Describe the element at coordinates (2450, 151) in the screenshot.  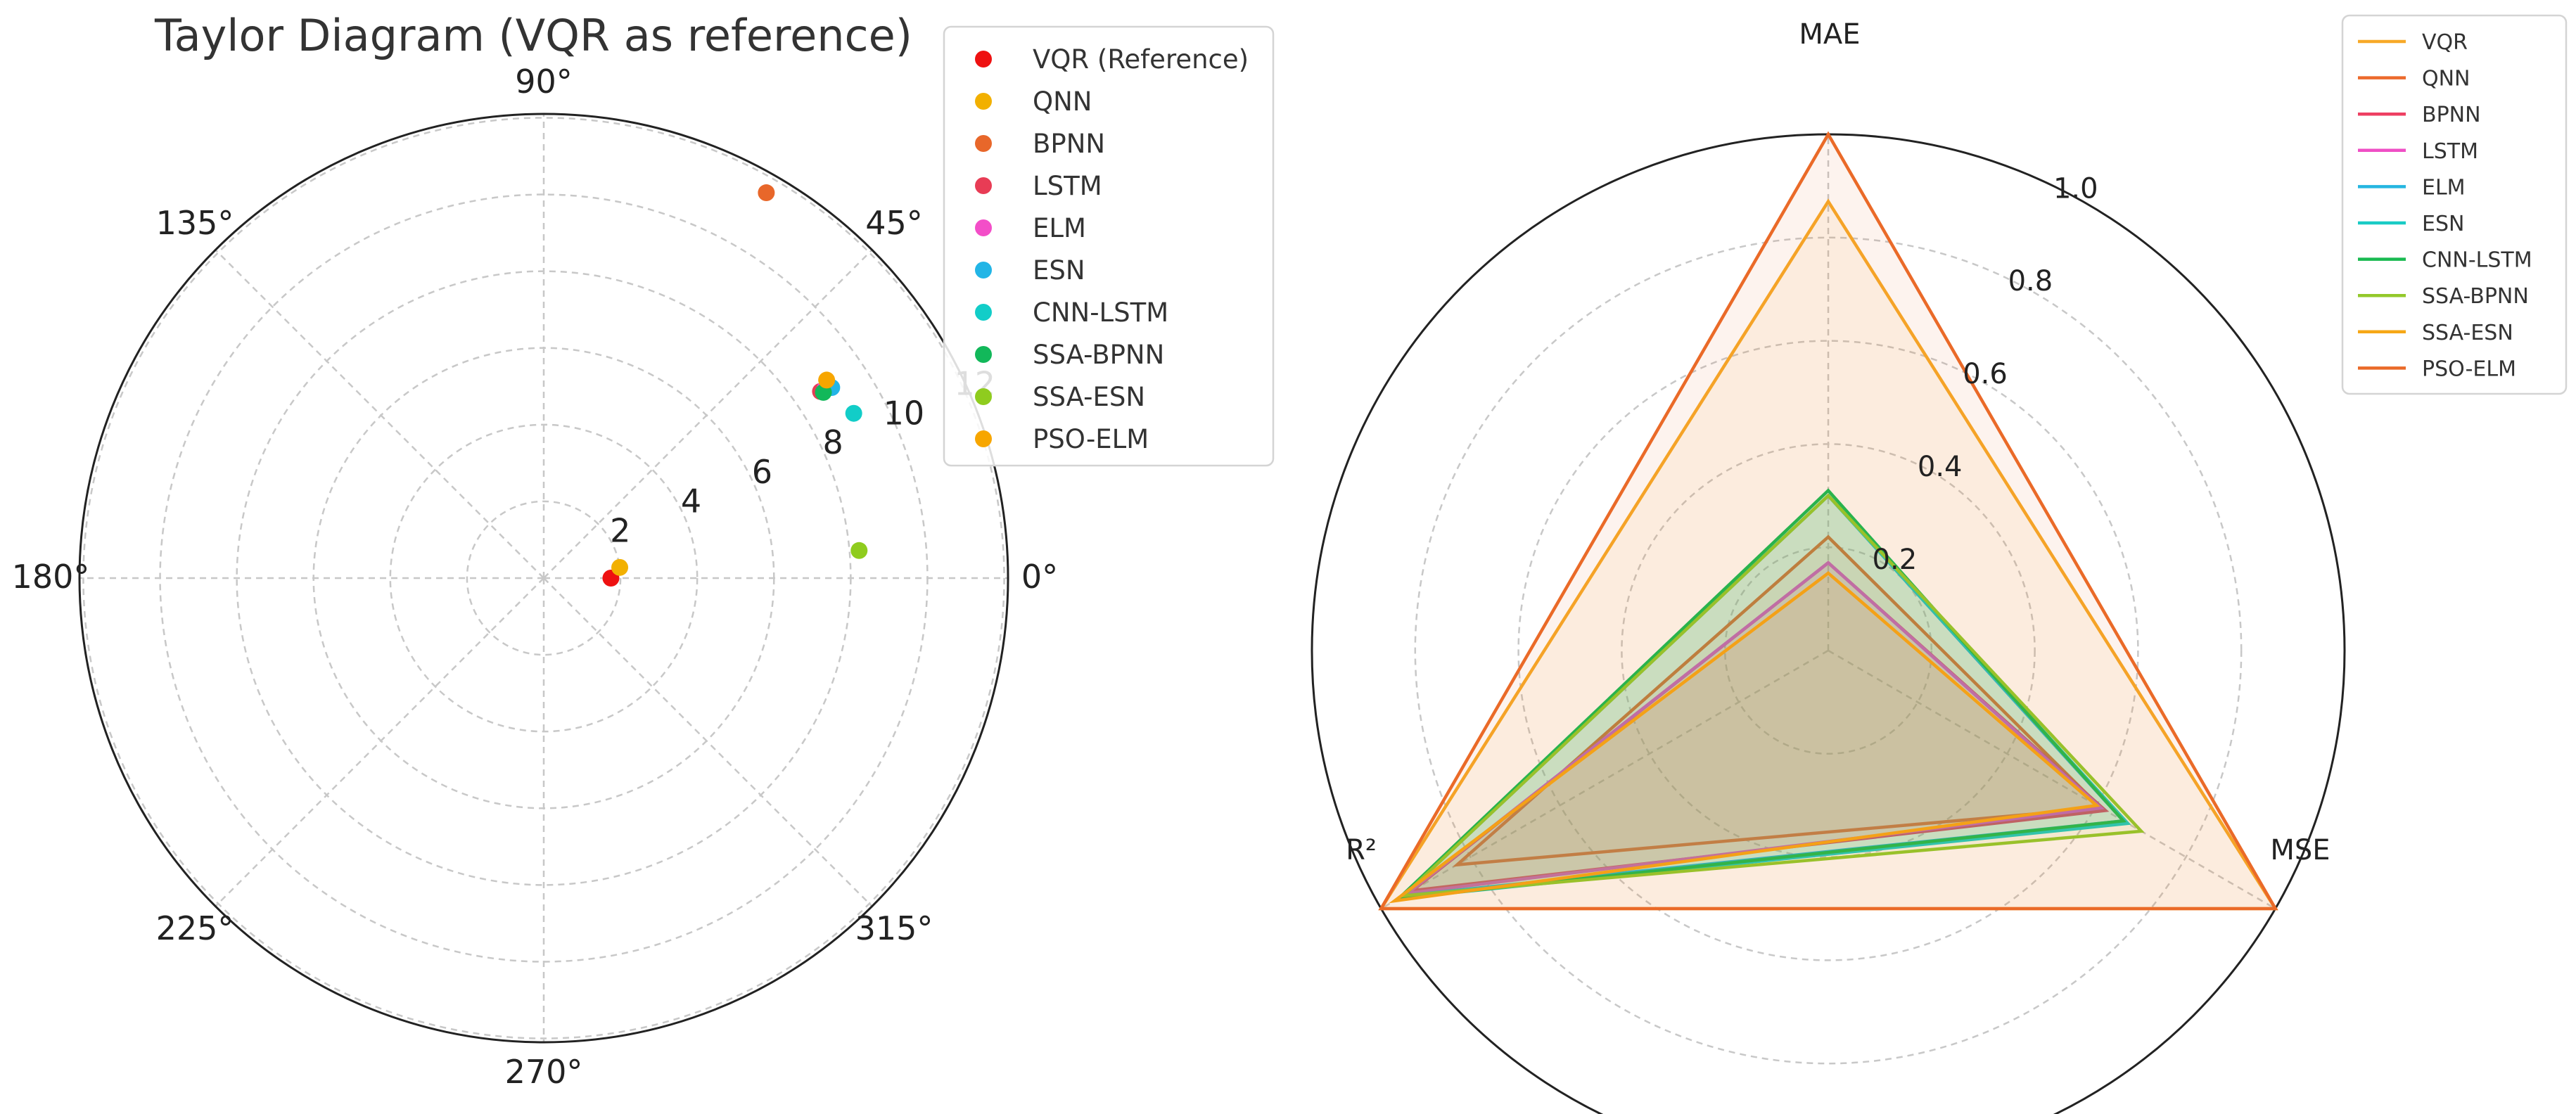
I see `radar-legend-label-lstm: LSTM` at that location.